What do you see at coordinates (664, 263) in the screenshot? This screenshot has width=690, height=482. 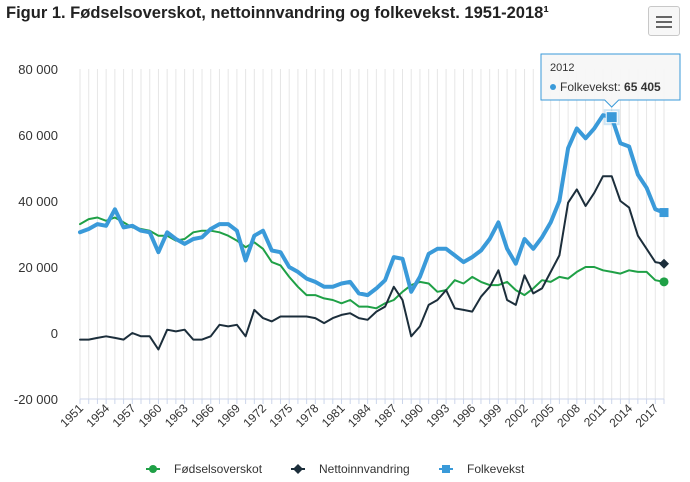 I see `last-point-marker-nettoinnvandring` at bounding box center [664, 263].